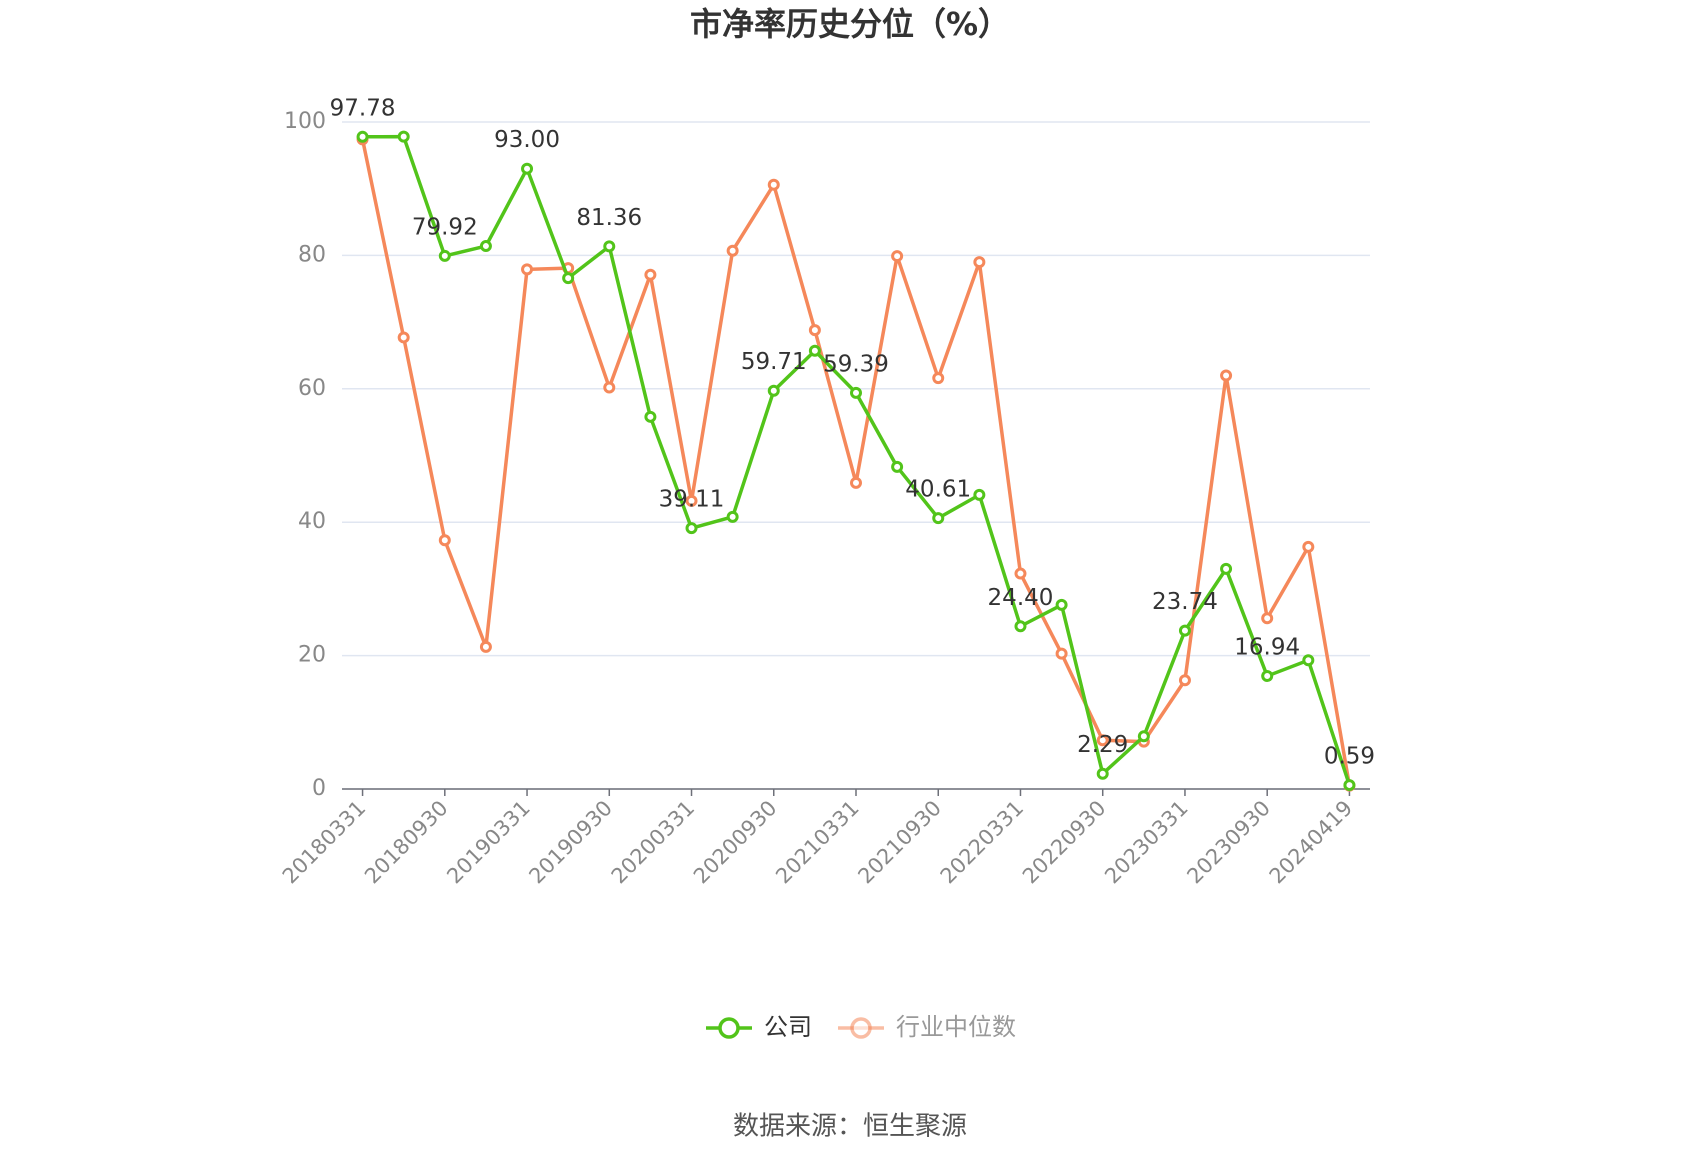 This screenshot has height=1150, width=1700. I want to click on y-tick-label: 40, so click(312, 521).